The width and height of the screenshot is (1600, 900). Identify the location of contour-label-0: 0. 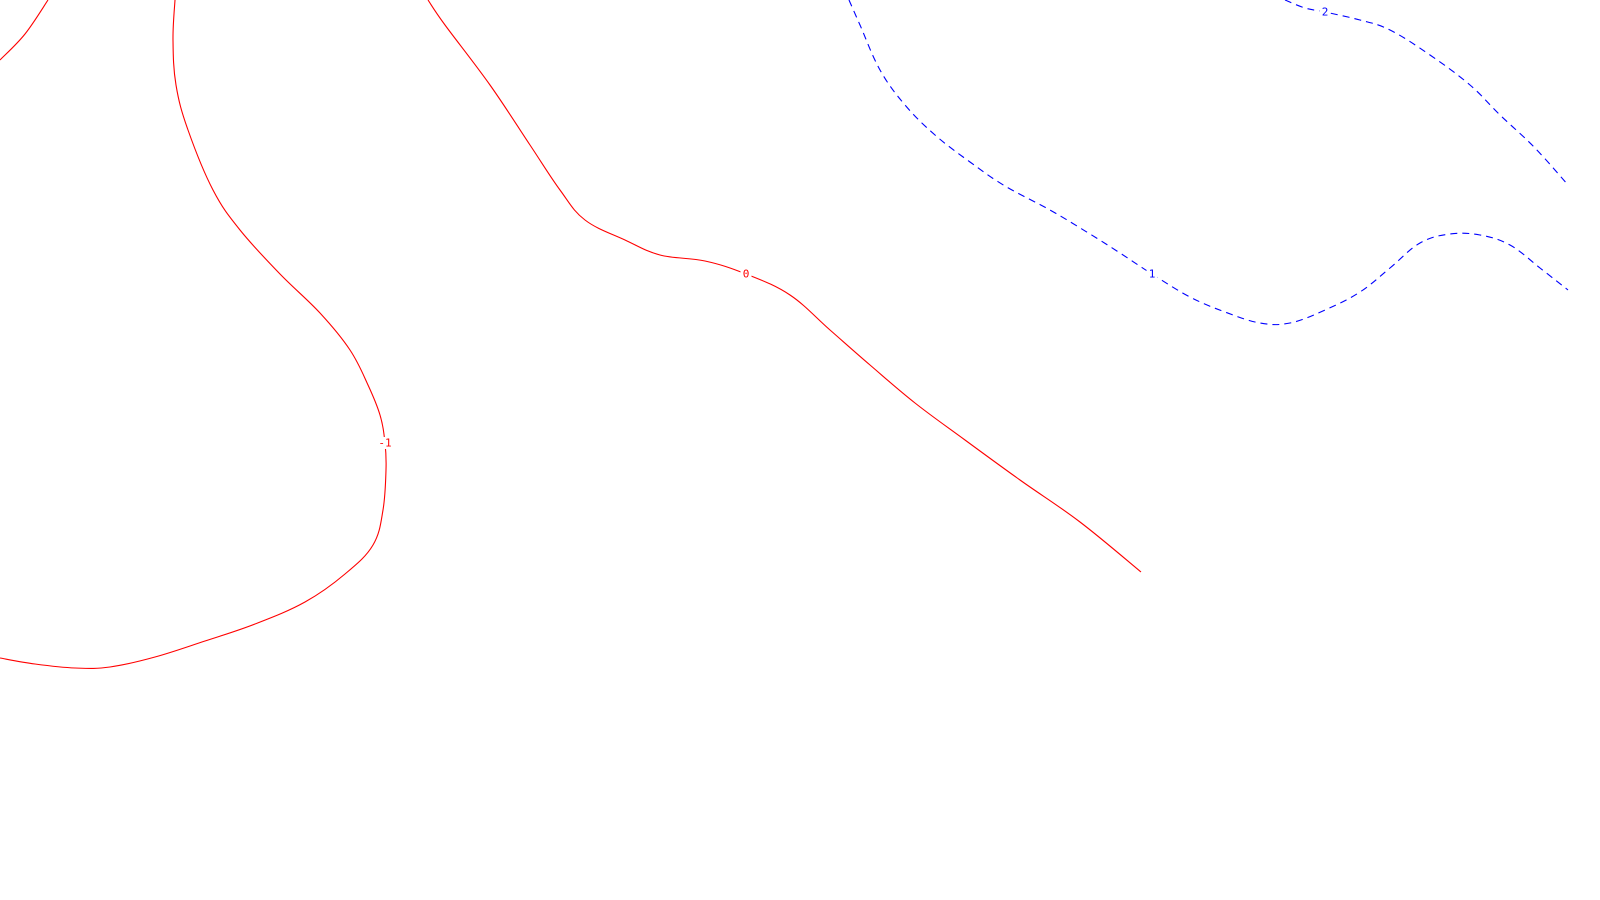
(746, 274).